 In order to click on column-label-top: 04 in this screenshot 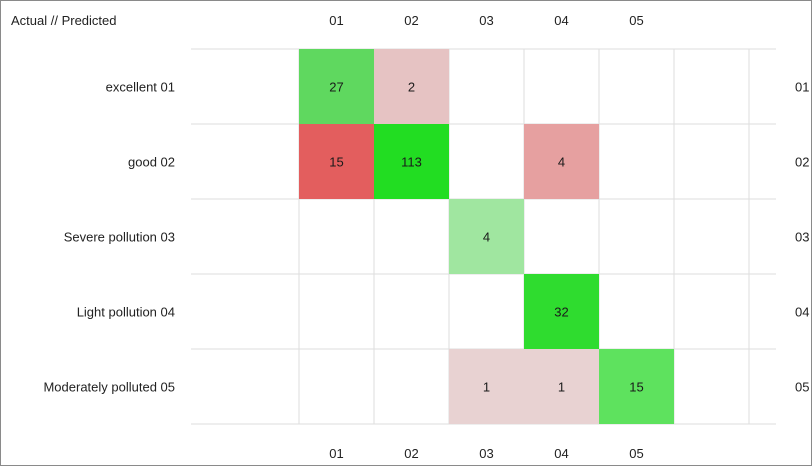, I will do `click(561, 20)`.